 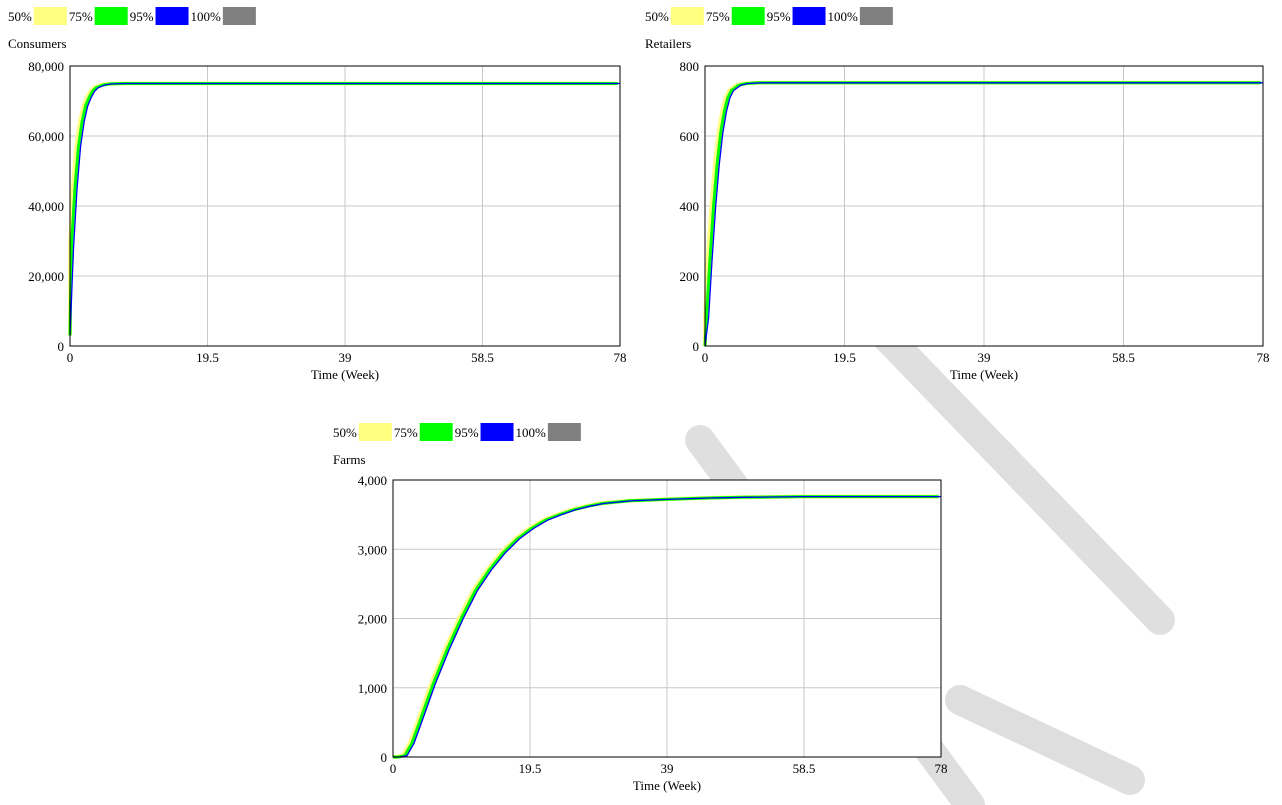 I want to click on chart-title: Consumers, so click(x=37, y=43).